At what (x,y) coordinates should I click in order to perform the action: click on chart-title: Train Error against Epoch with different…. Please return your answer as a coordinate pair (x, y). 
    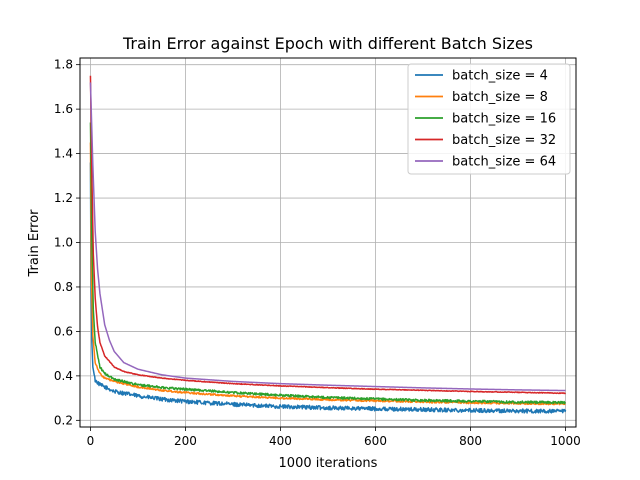
    Looking at the image, I should click on (327, 43).